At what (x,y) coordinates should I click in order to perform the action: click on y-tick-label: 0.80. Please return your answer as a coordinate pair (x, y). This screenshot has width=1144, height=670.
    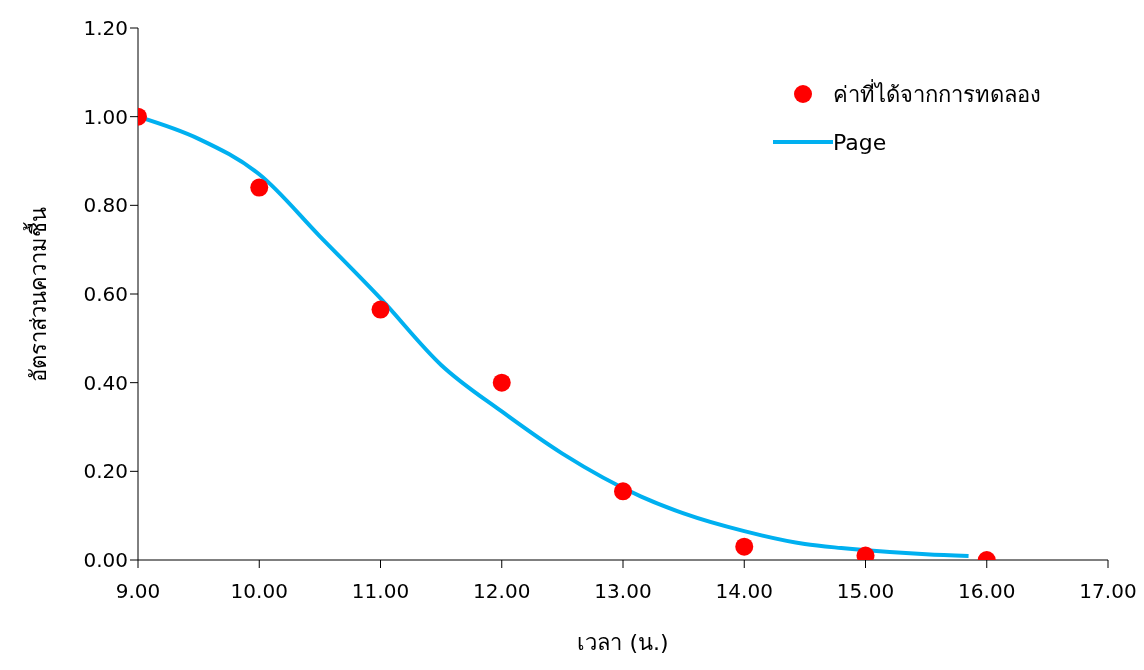
    Looking at the image, I should click on (105, 205).